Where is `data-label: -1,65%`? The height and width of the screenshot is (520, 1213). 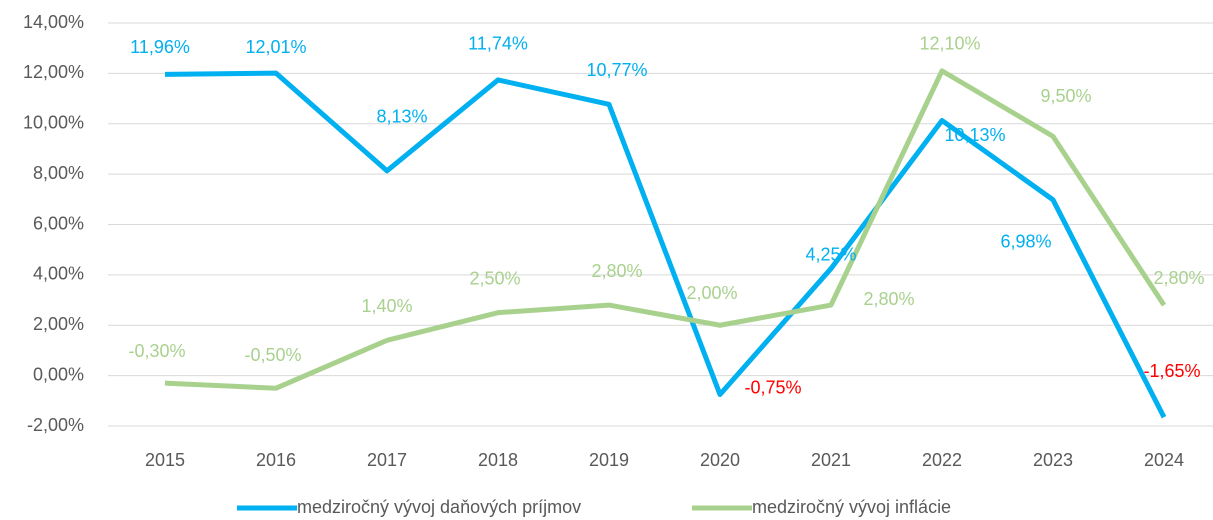
data-label: -1,65% is located at coordinates (1171, 371).